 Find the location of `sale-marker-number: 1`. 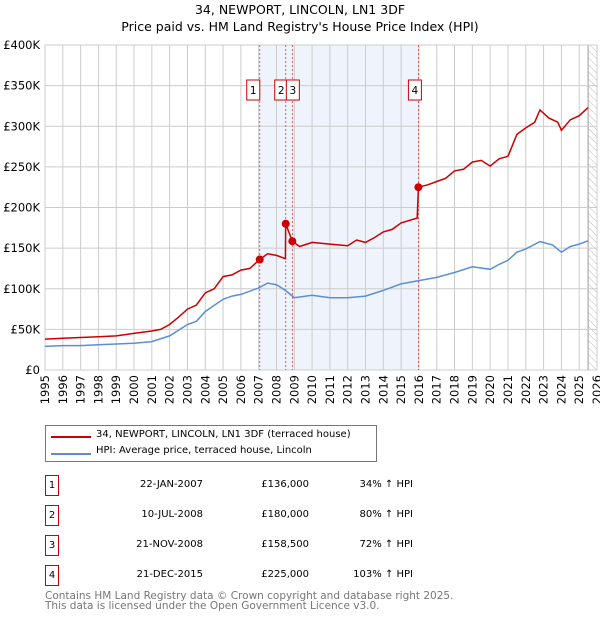

sale-marker-number: 1 is located at coordinates (52, 485).